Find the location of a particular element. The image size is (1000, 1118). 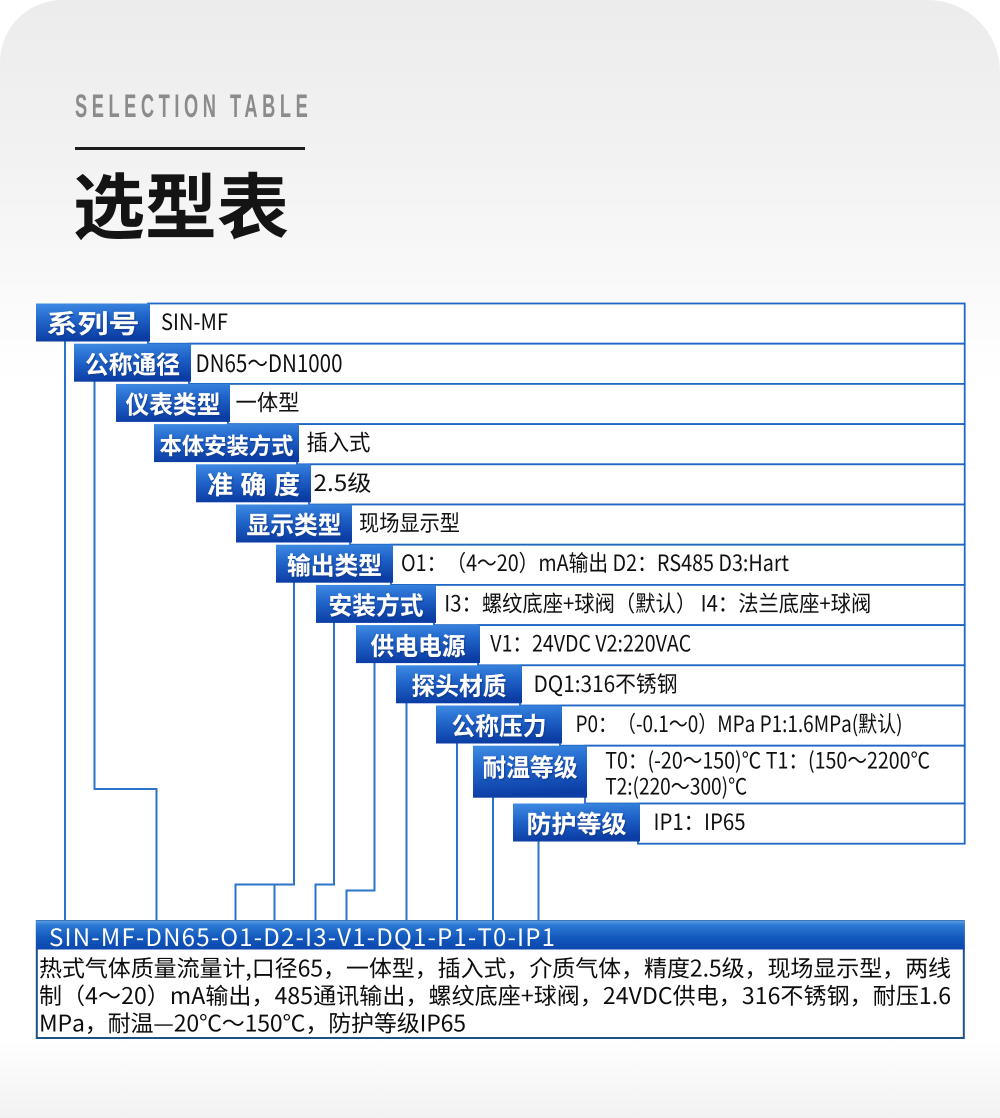

svg-text: 公称压力 is located at coordinates (499, 725).